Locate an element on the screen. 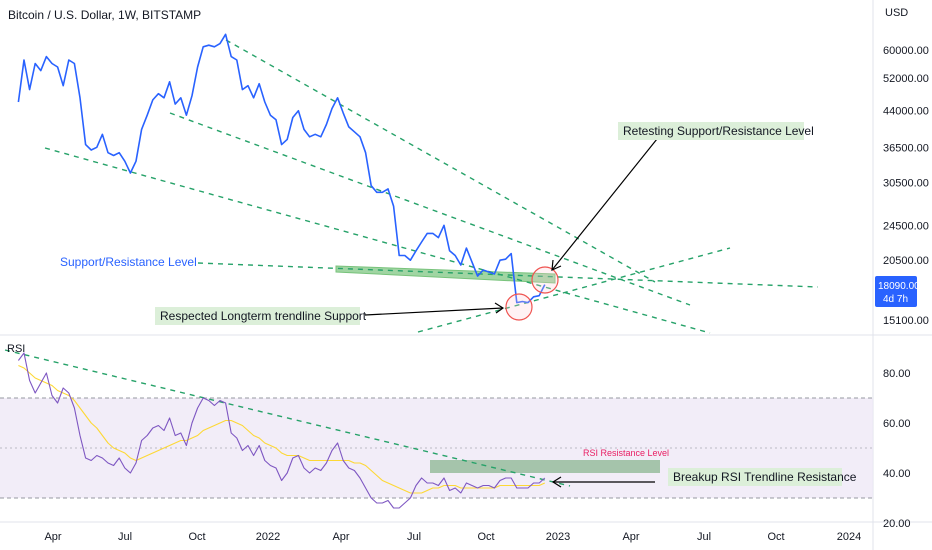 This screenshot has width=932, height=550. rsi-tick-label: 80.00 is located at coordinates (897, 374).